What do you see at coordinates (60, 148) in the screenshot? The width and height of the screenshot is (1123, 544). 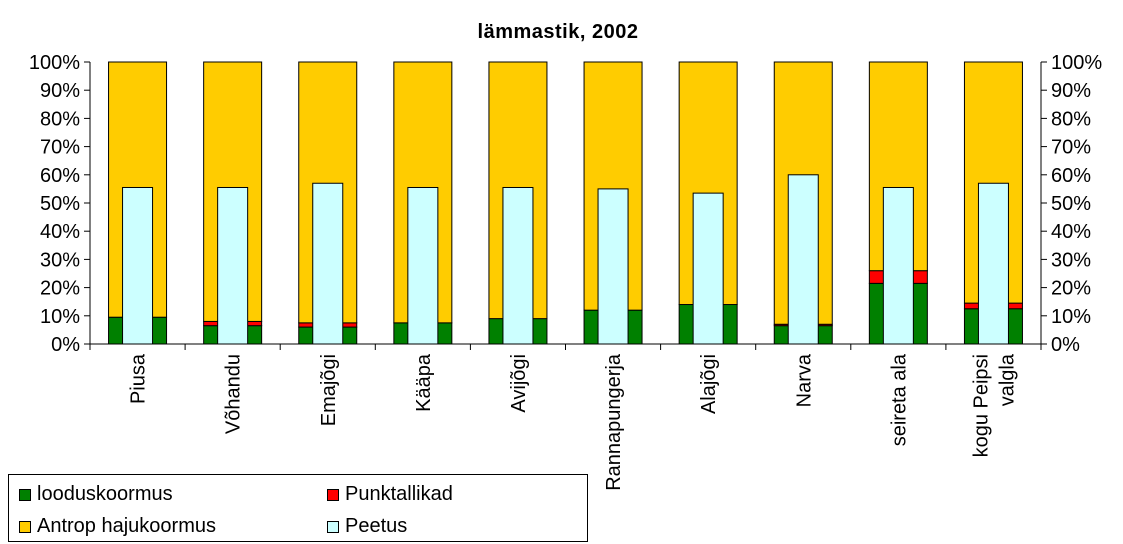 I see `y-tick-label-left: 70%` at bounding box center [60, 148].